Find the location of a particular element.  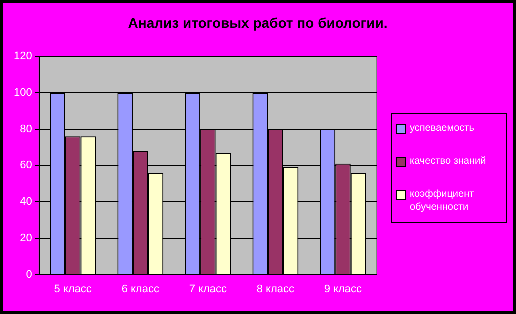

y-tick-label: 100 is located at coordinates (23, 93).